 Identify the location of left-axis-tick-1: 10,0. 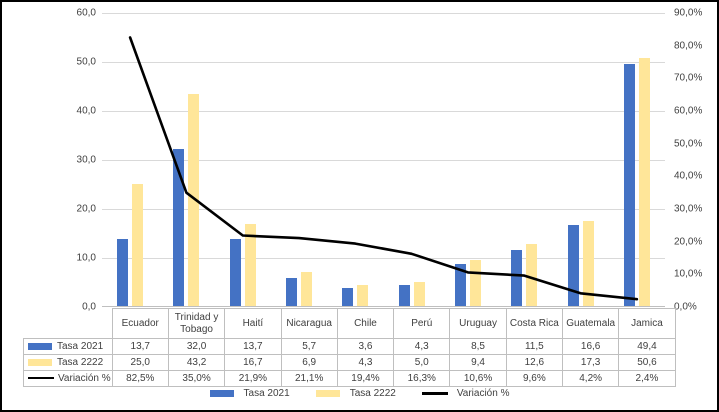
(86, 258).